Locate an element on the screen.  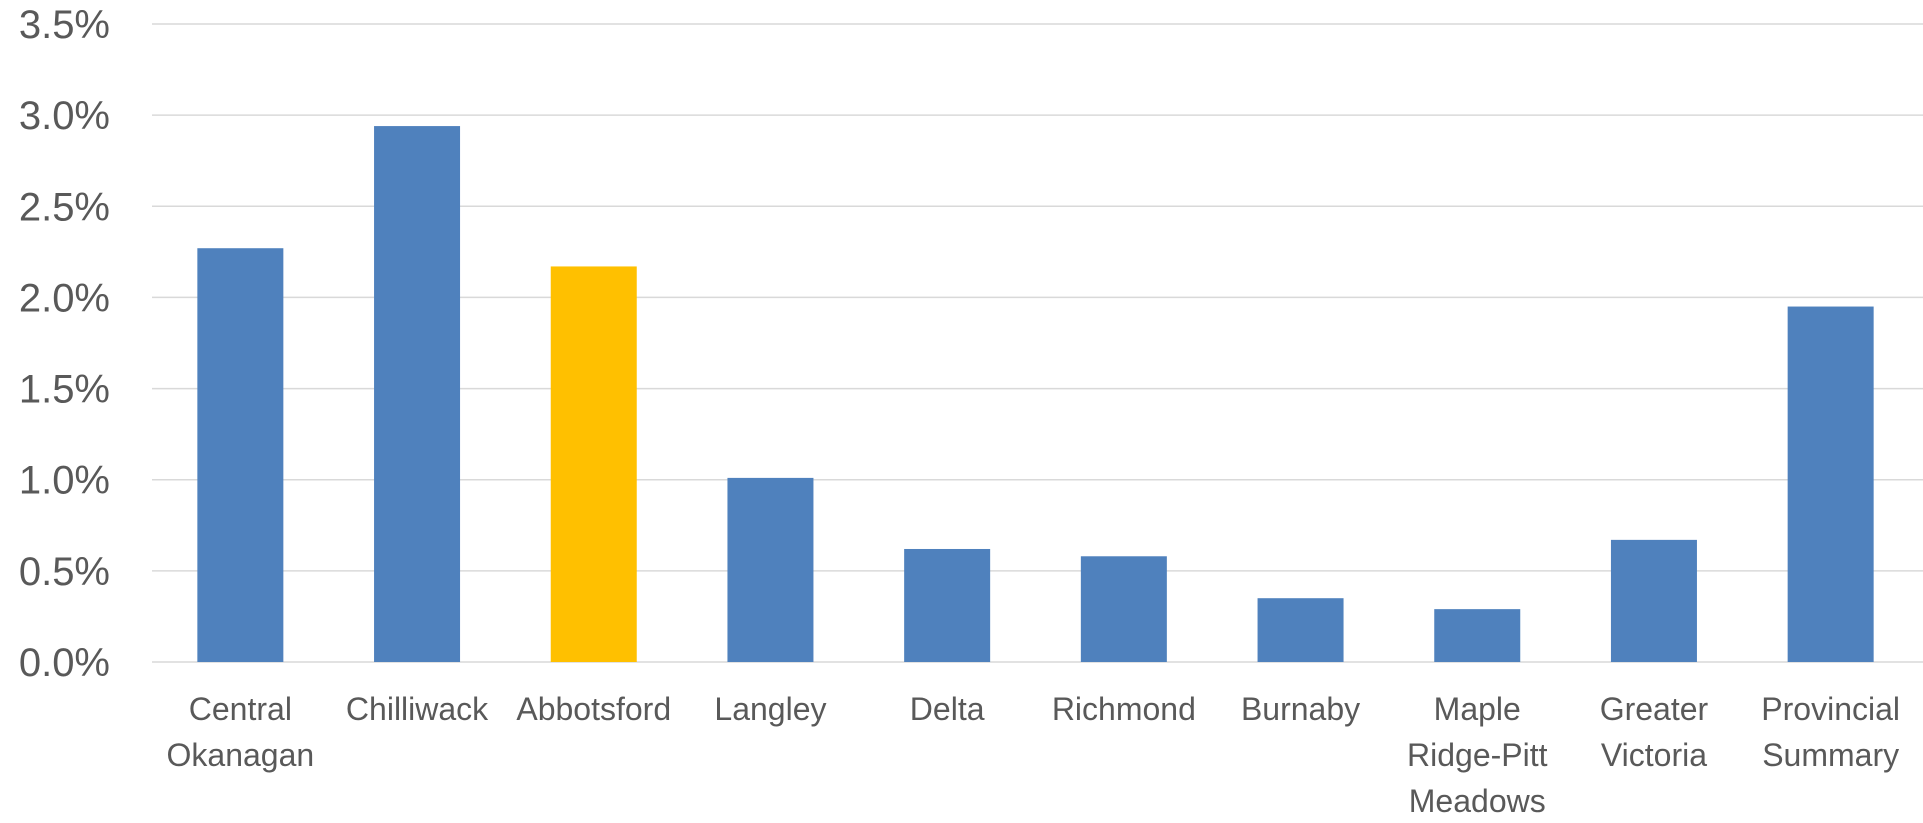
bar-provincial-summary is located at coordinates (1830, 484).